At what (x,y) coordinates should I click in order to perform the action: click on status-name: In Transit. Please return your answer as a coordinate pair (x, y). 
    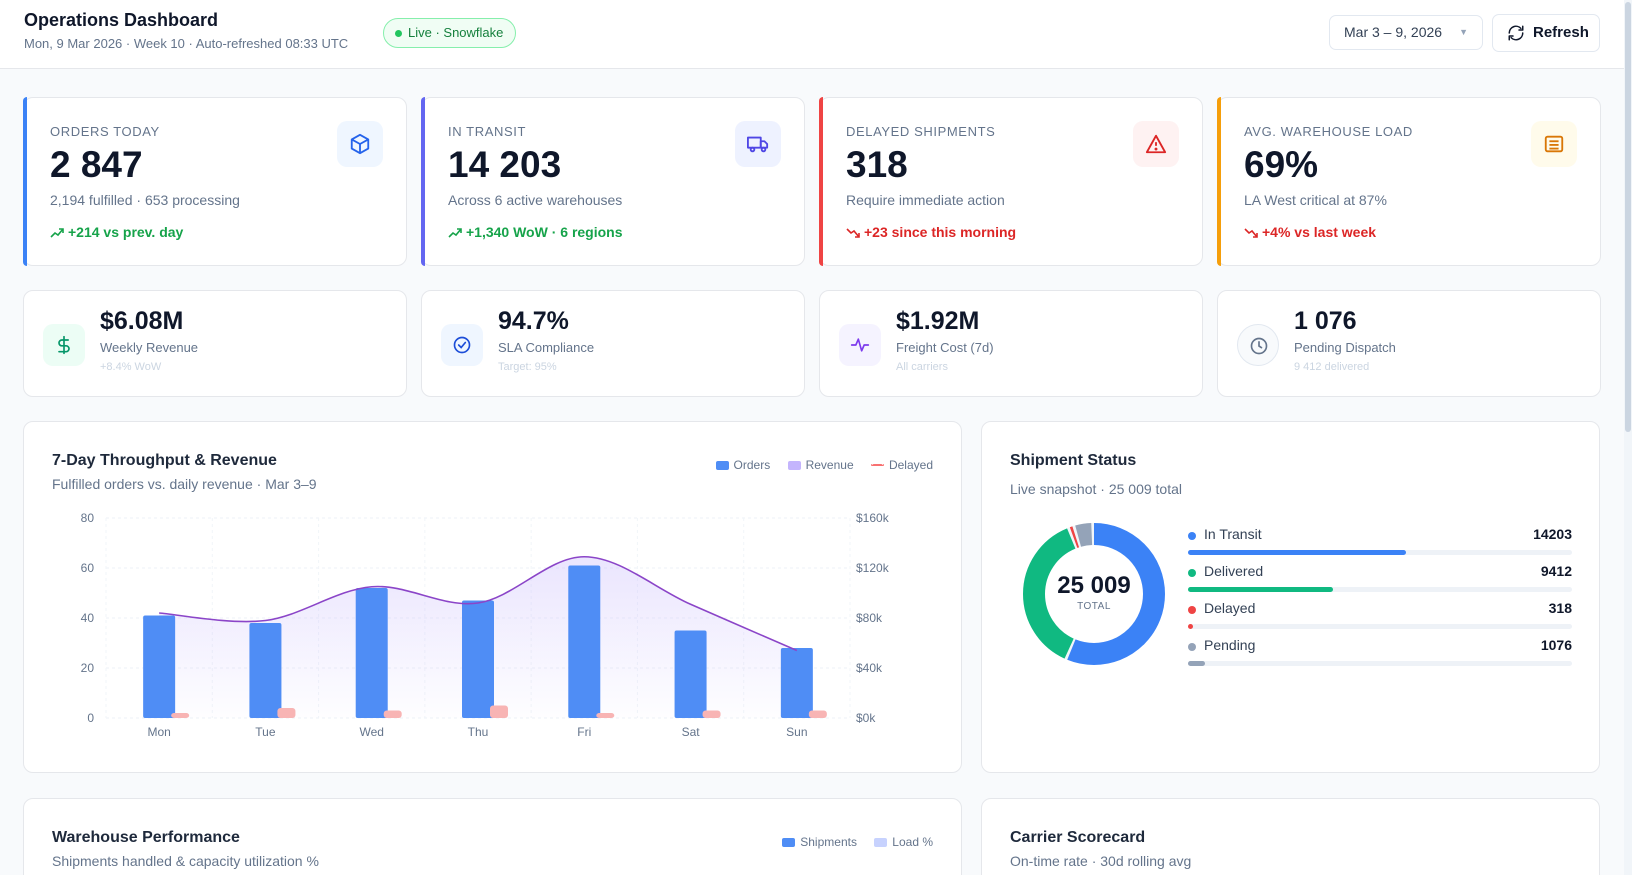
    Looking at the image, I should click on (1233, 534).